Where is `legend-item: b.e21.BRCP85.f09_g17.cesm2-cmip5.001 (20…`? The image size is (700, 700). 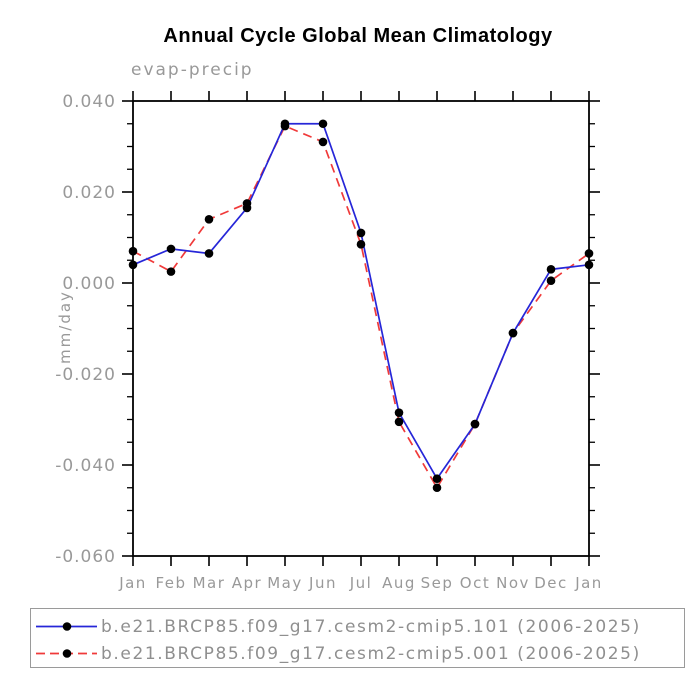
legend-item: b.e21.BRCP85.f09_g17.cesm2-cmip5.001 (20… is located at coordinates (357, 653).